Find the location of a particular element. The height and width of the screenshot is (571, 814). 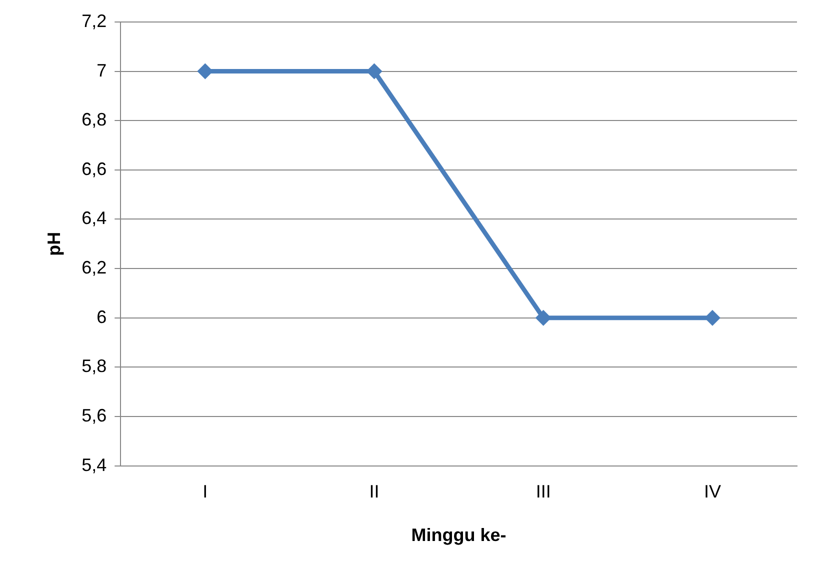

y-tick-label: 6,4 is located at coordinates (94, 218).